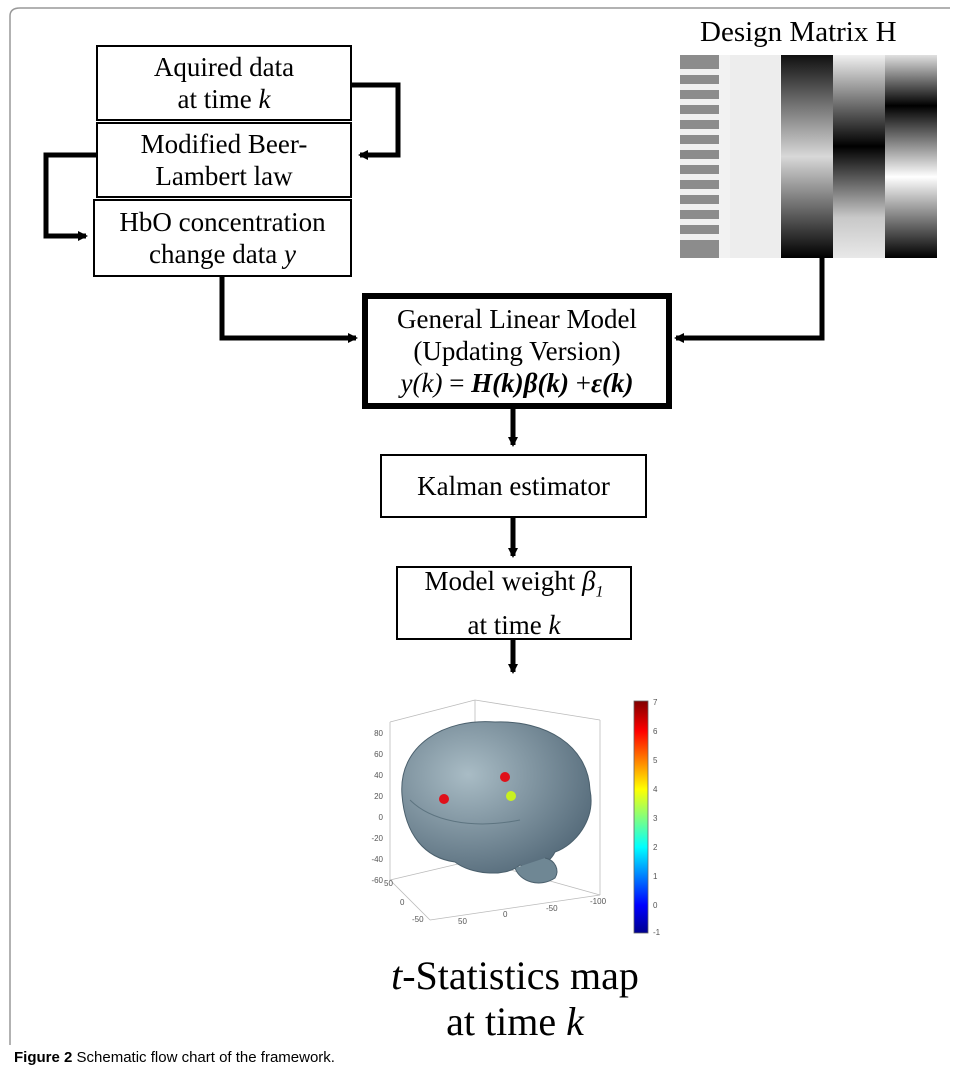  I want to click on x-tick: 0, so click(505, 914).